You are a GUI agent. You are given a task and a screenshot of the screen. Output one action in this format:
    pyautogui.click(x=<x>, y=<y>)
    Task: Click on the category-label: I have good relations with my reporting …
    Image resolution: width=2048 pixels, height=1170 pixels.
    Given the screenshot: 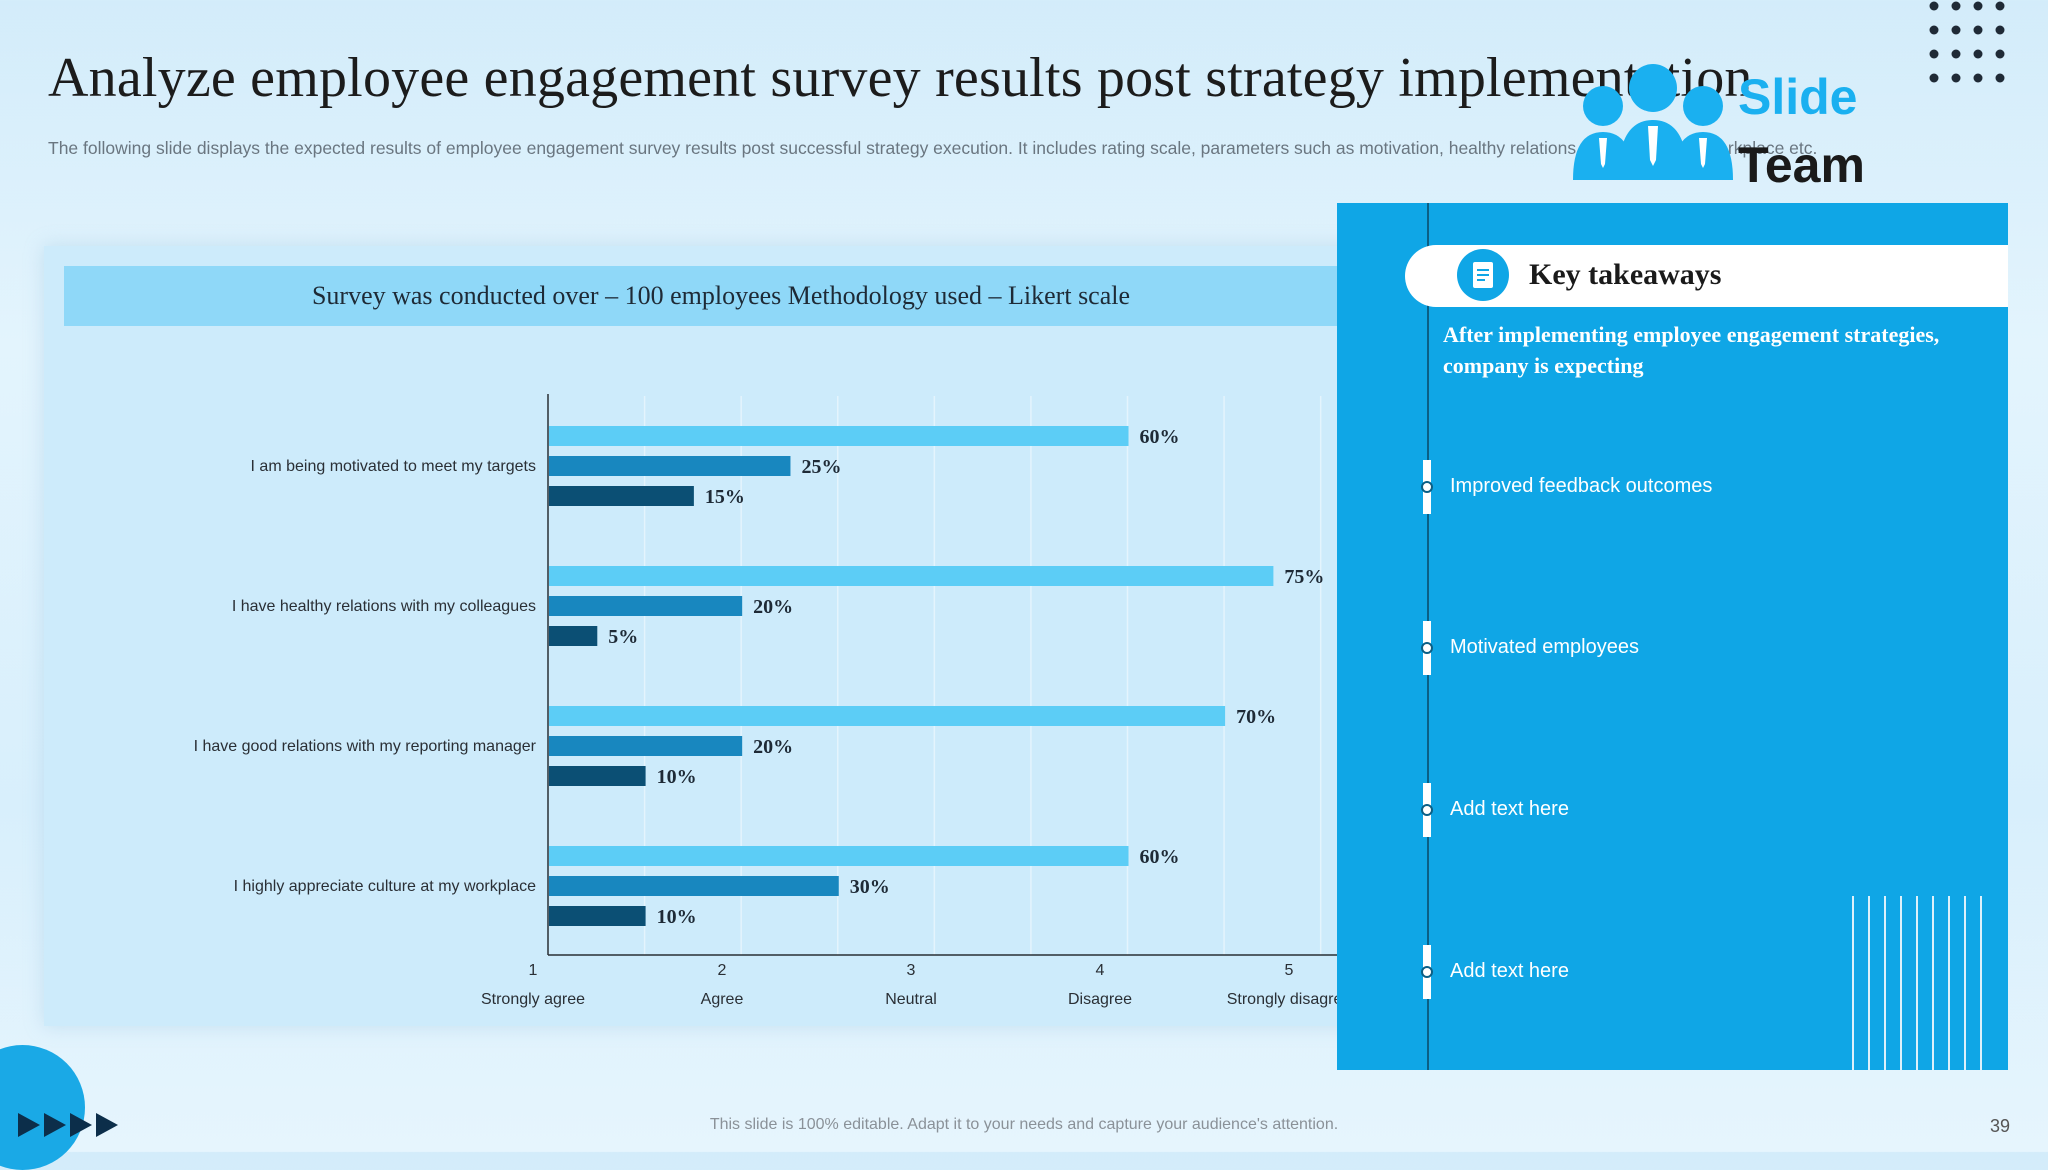 What is the action you would take?
    pyautogui.click(x=365, y=746)
    